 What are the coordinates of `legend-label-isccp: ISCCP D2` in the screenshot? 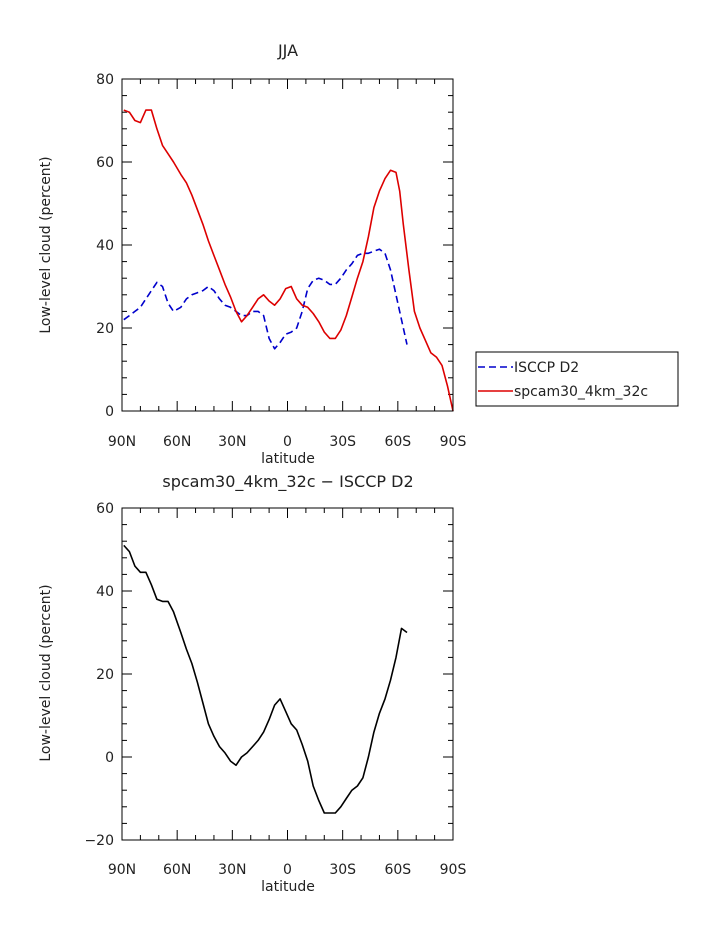 It's located at (546, 368).